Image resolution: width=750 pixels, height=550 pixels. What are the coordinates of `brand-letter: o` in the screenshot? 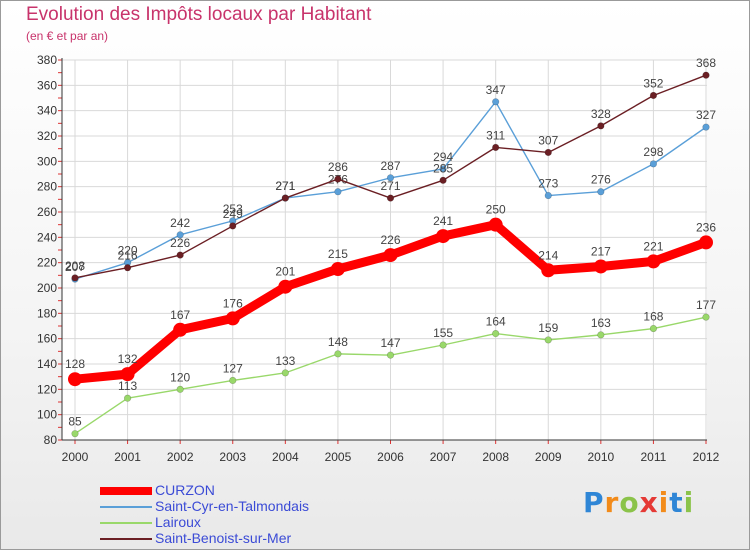 It's located at (629, 502).